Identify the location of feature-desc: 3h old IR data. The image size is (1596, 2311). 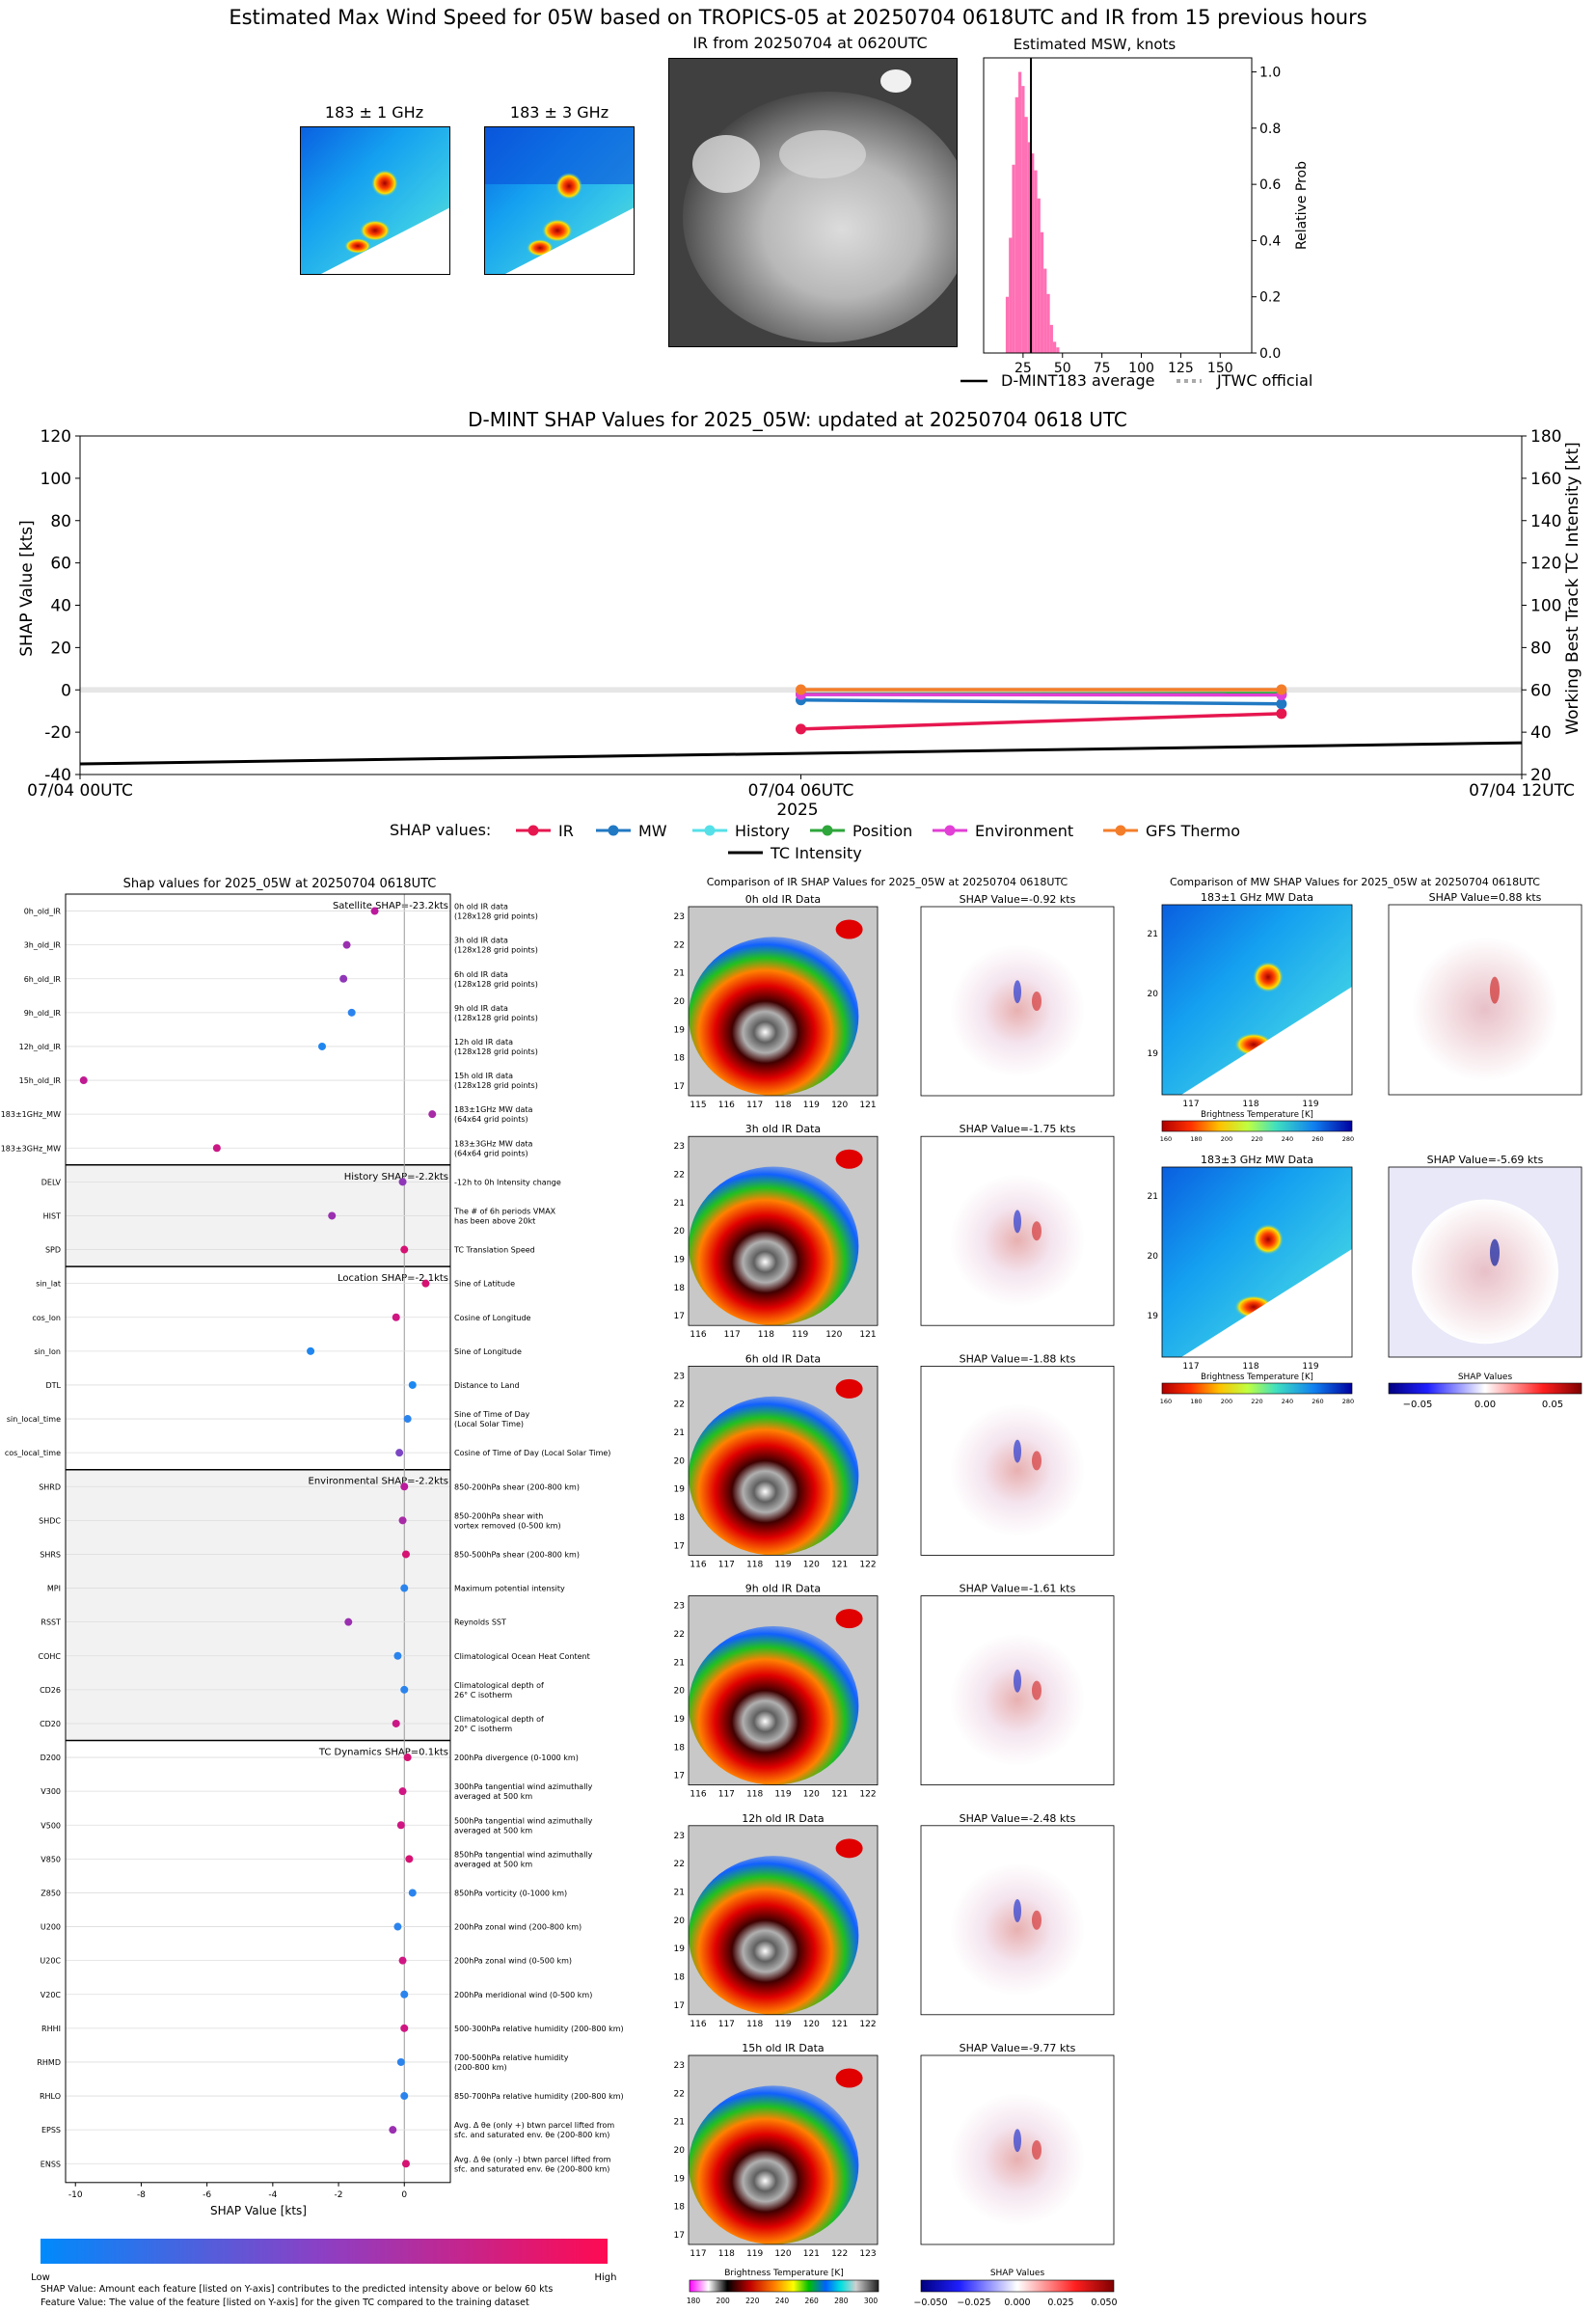
(481, 941).